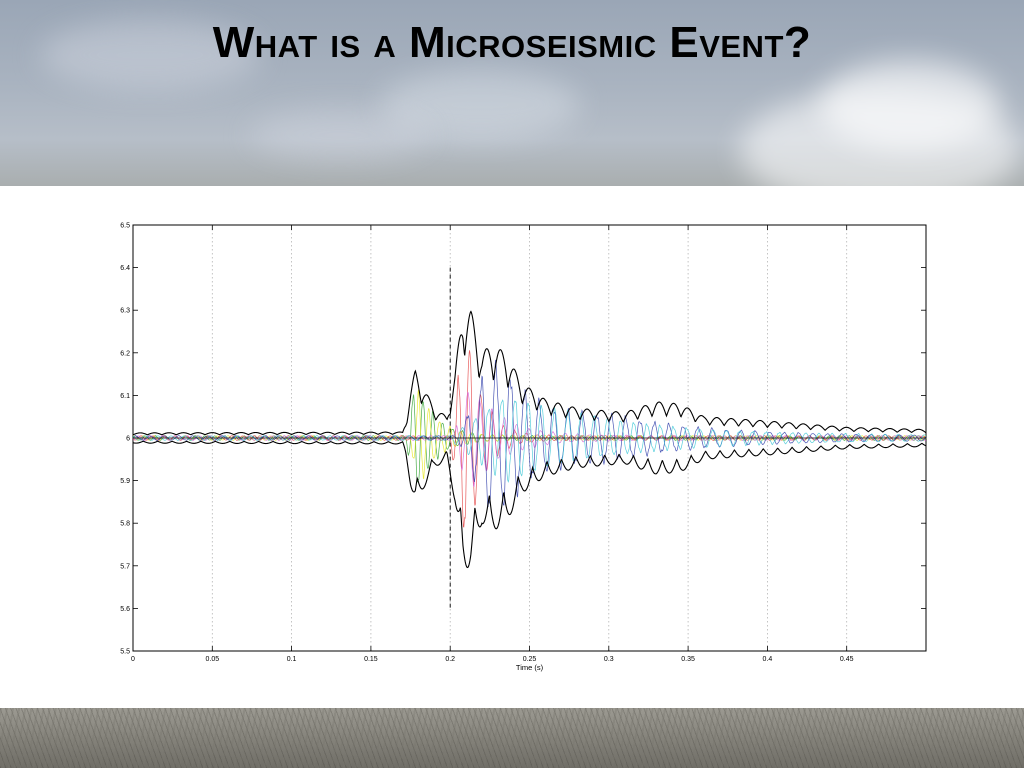 The height and width of the screenshot is (768, 1024). What do you see at coordinates (450, 659) in the screenshot?
I see `x-tick-label: 0.2` at bounding box center [450, 659].